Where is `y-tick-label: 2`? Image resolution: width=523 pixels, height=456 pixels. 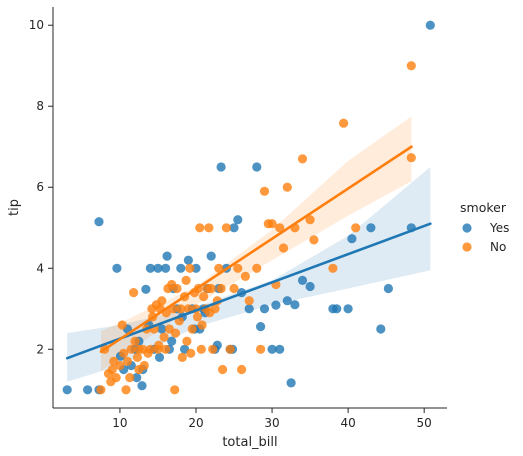
y-tick-label: 2 is located at coordinates (40, 349).